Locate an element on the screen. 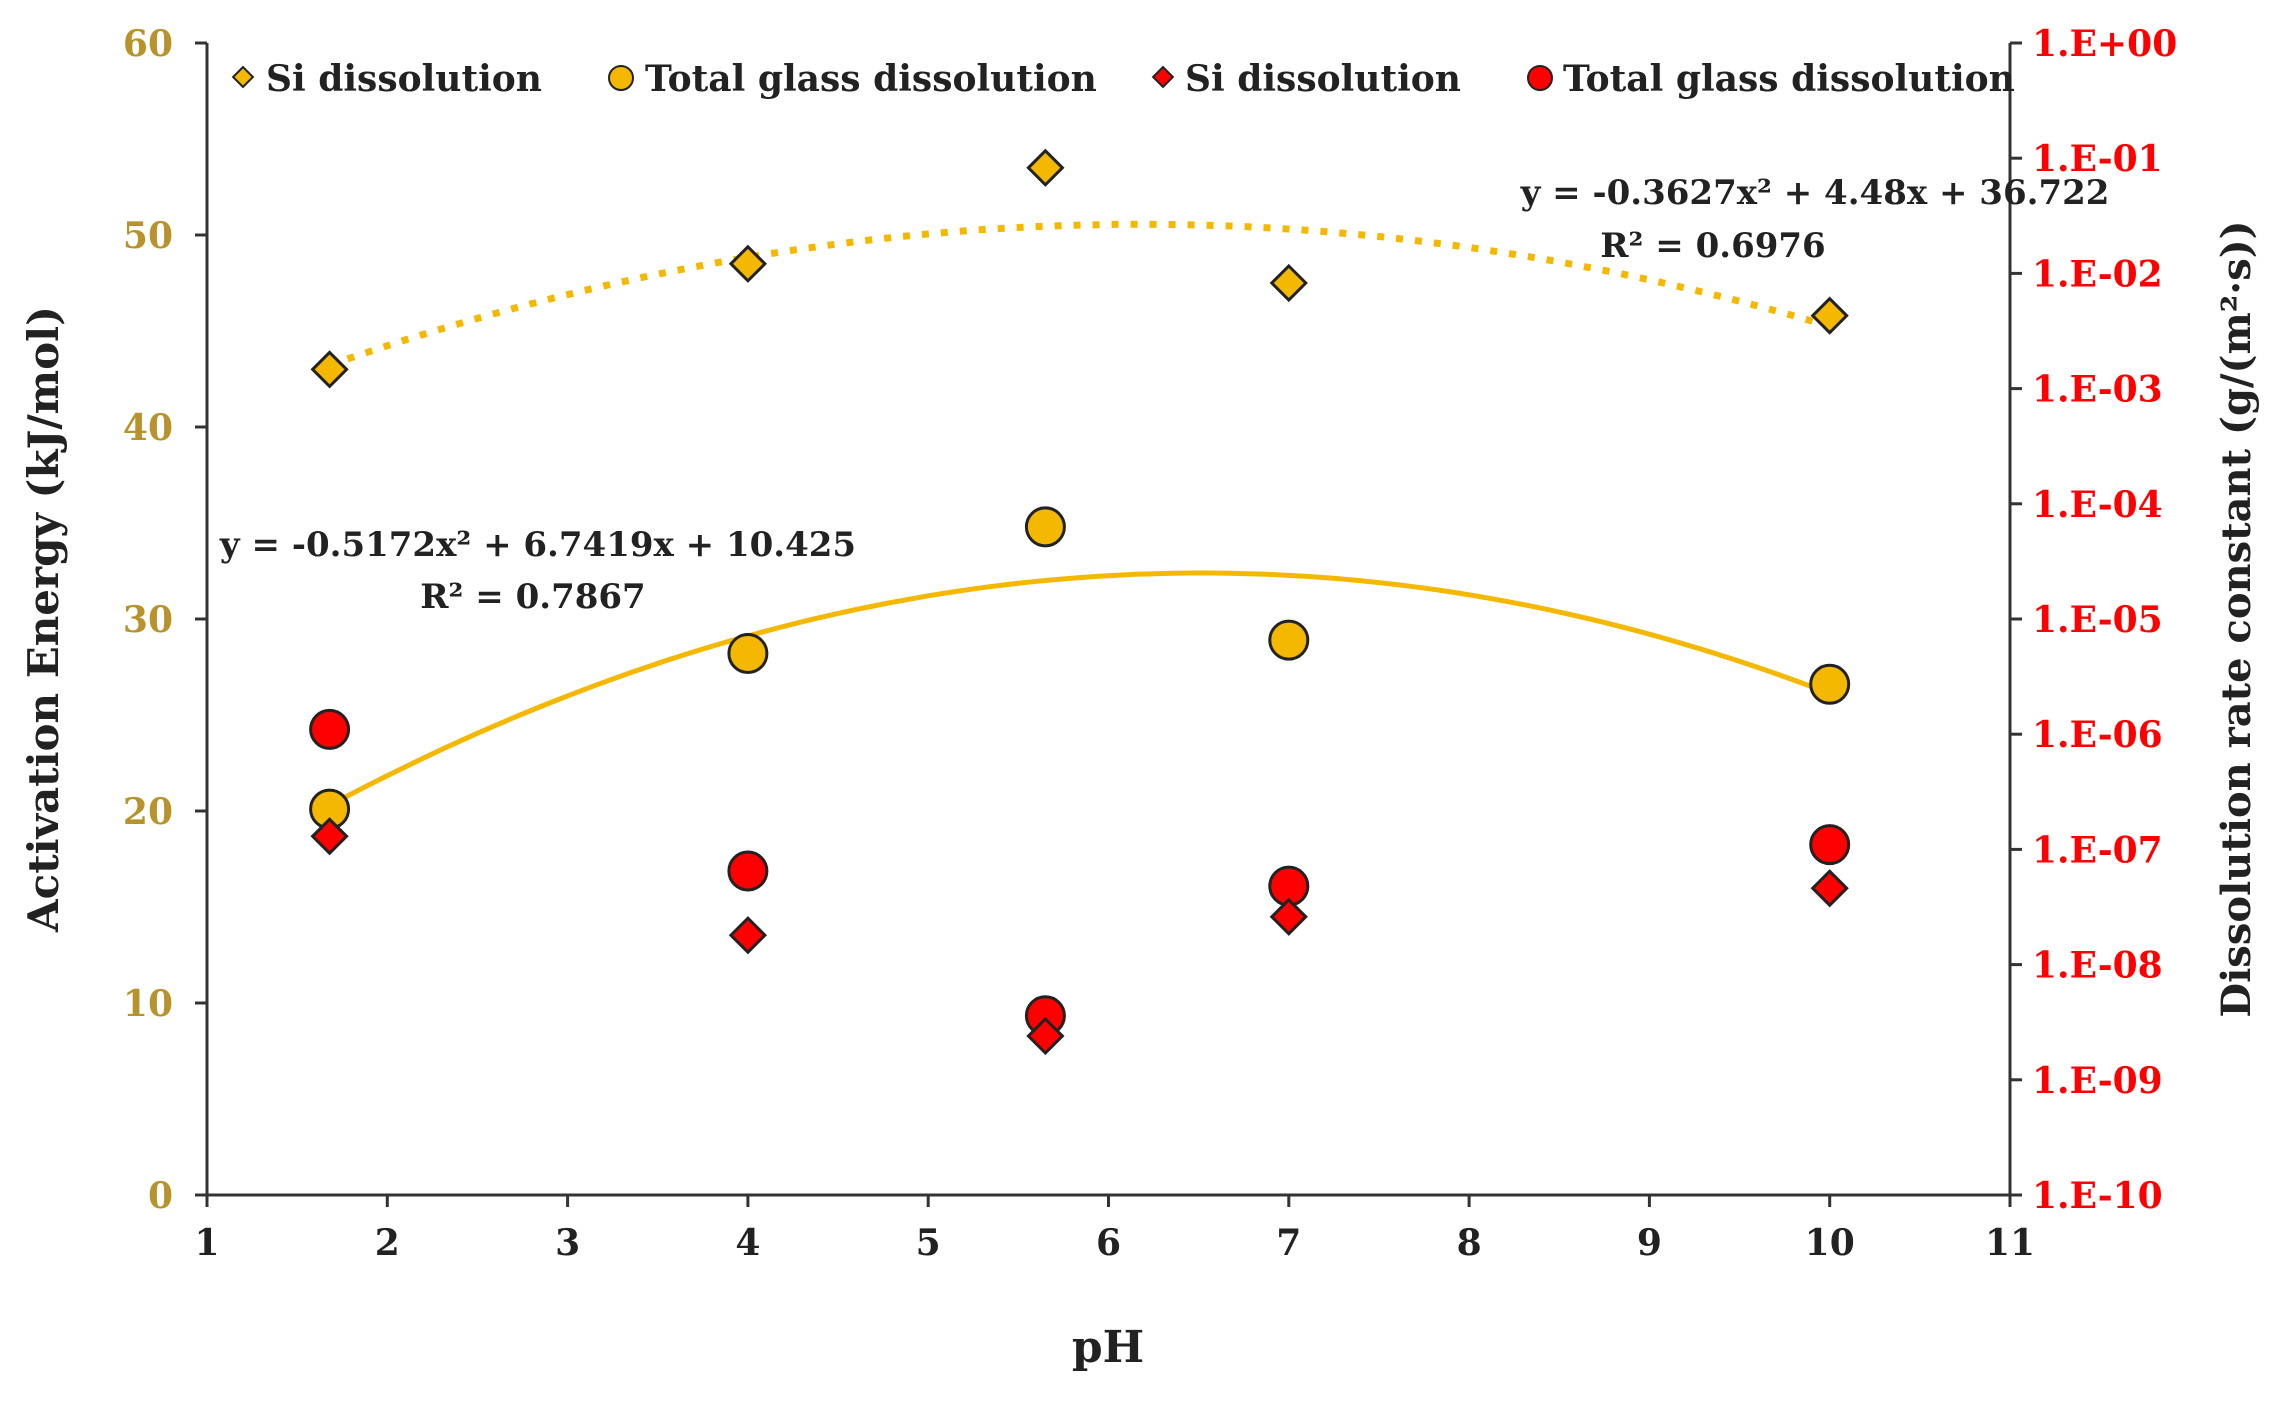 The height and width of the screenshot is (1401, 2283). x-tick-label: 2 is located at coordinates (387, 1243).